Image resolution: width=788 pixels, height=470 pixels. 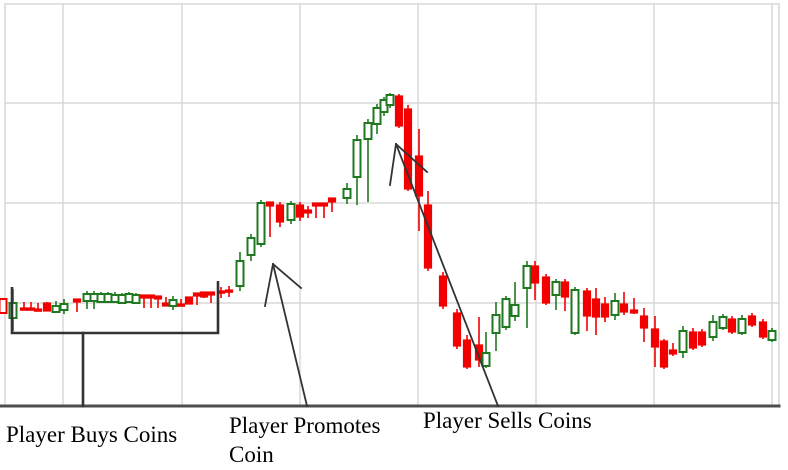 I want to click on label-player-promotes-line1: Player Promotes, so click(x=305, y=425).